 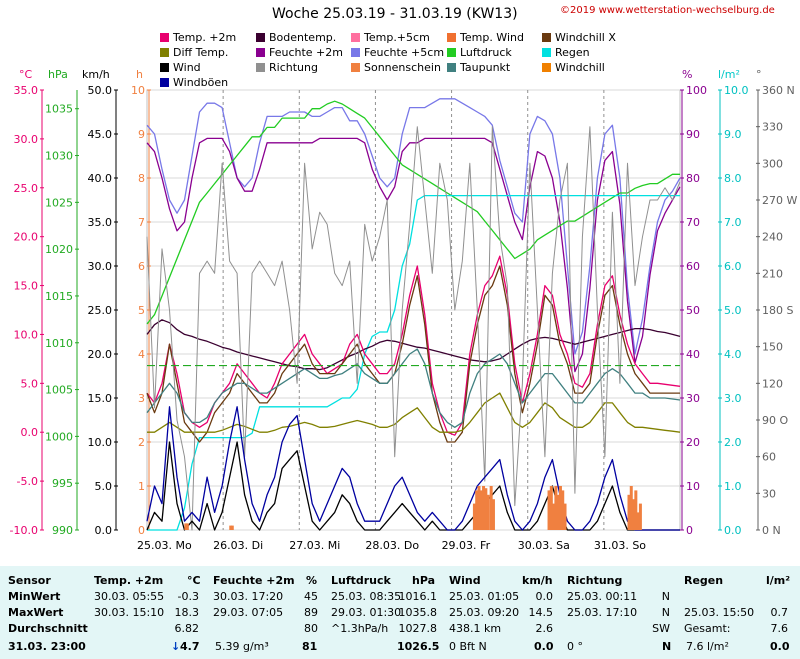 I want to click on table-cell-temp-time: 30.03. 05:55, so click(x=129, y=596).